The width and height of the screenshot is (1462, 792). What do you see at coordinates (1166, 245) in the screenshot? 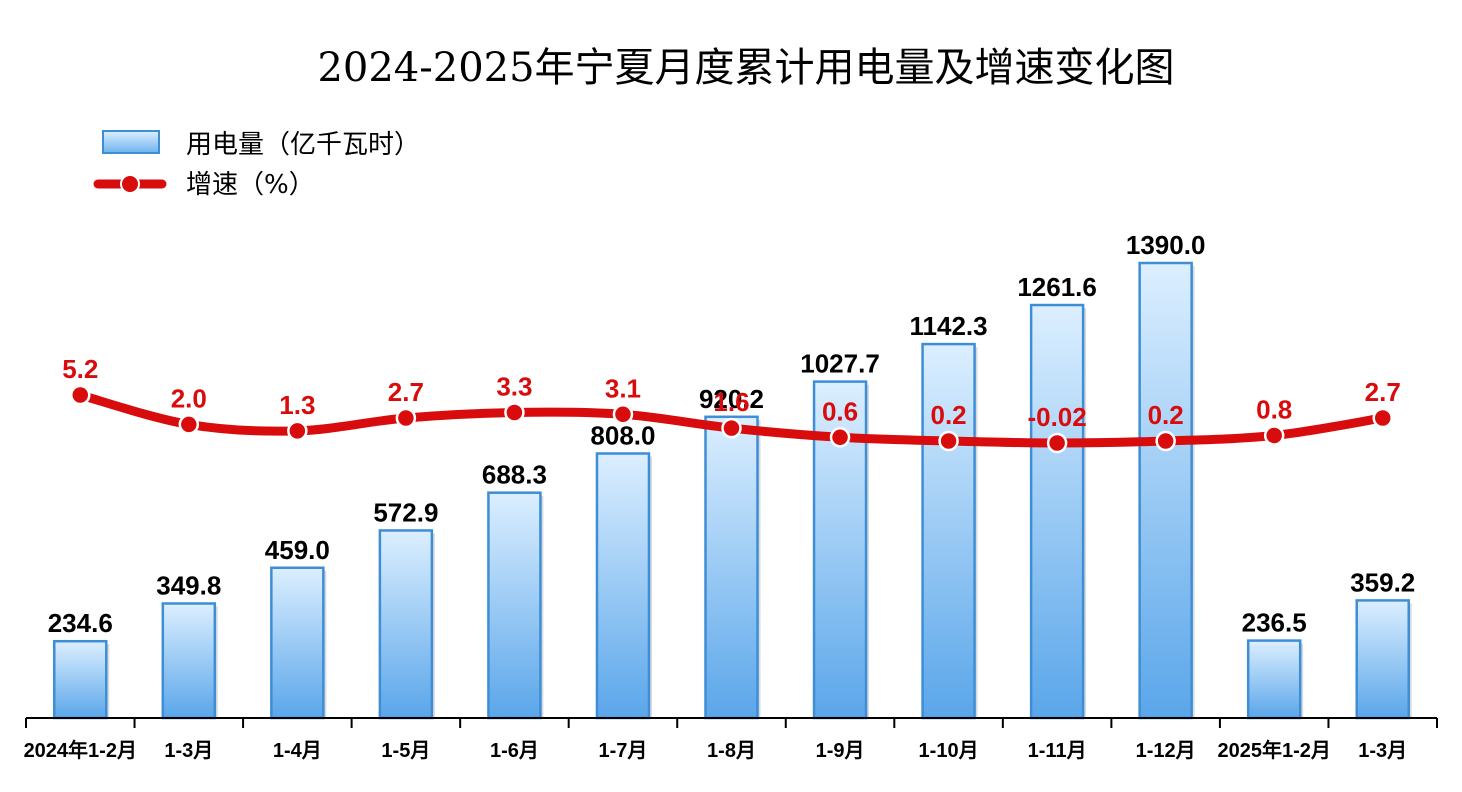
I see `bar-value-label: 1390.0` at bounding box center [1166, 245].